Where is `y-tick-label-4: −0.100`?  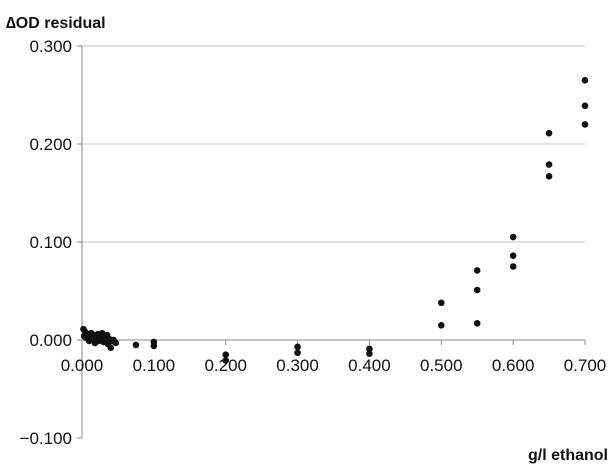
y-tick-label-4: −0.100 is located at coordinates (46, 438).